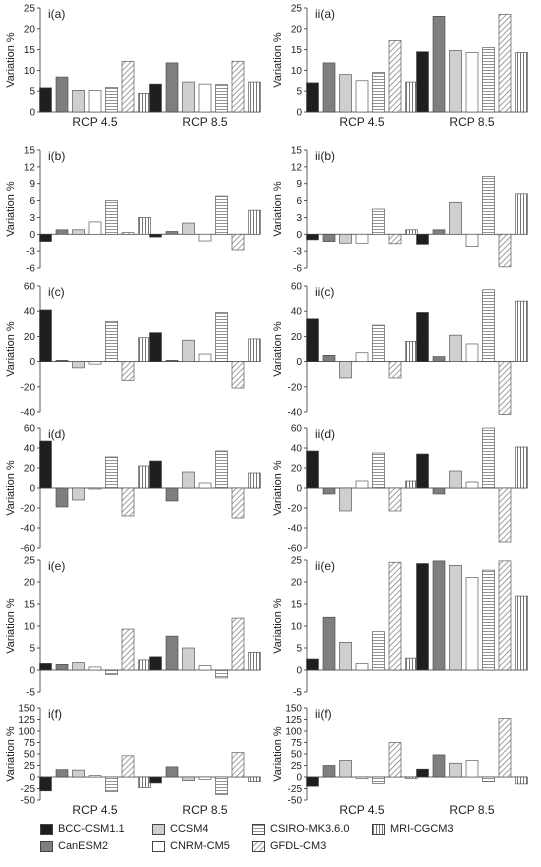 Image resolution: width=541 pixels, height=867 pixels. What do you see at coordinates (28, 529) in the screenshot?
I see `y-tick-label-i-d: -40` at bounding box center [28, 529].